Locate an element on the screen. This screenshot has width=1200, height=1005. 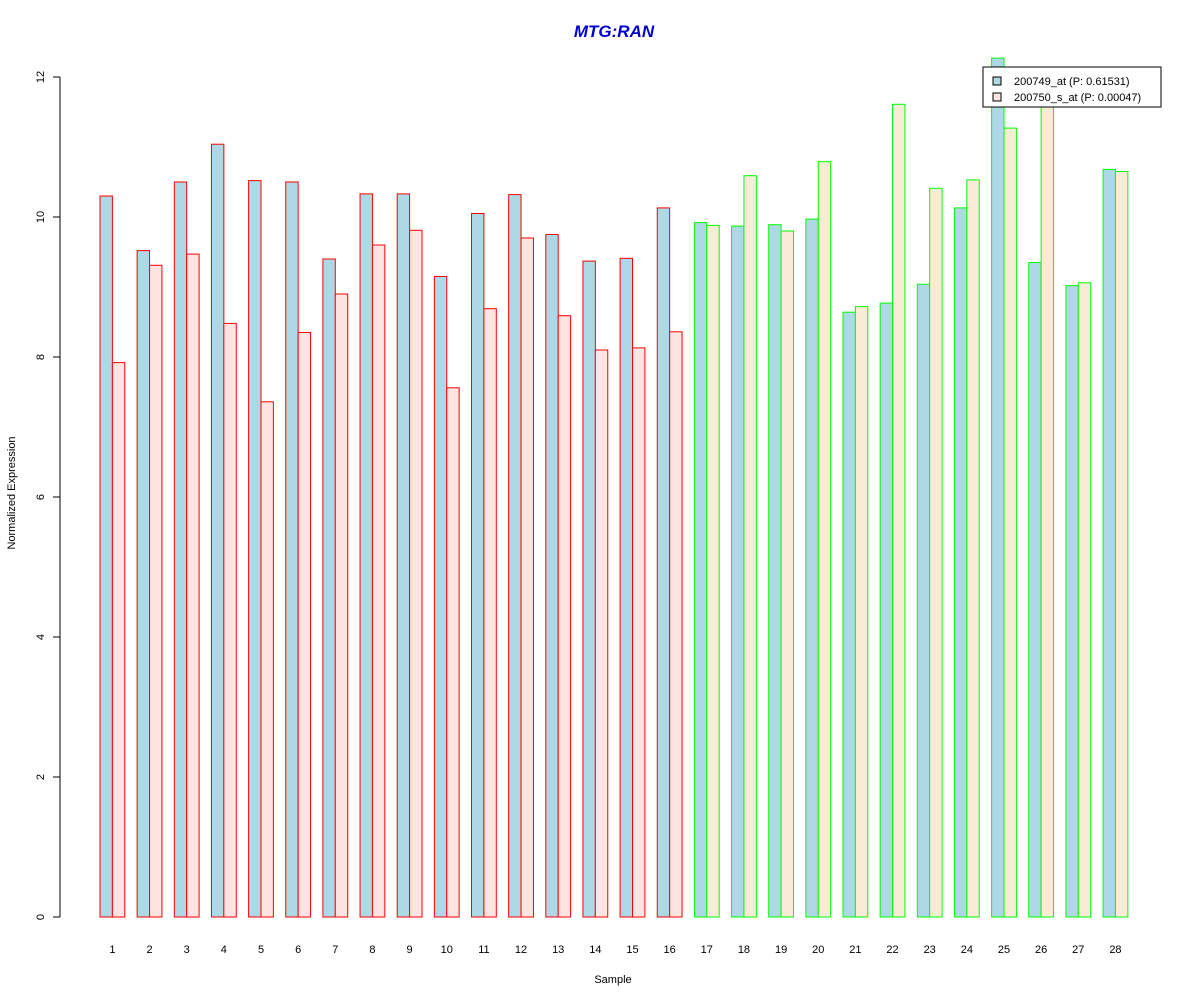
x-tick-label: 9 is located at coordinates (410, 950).